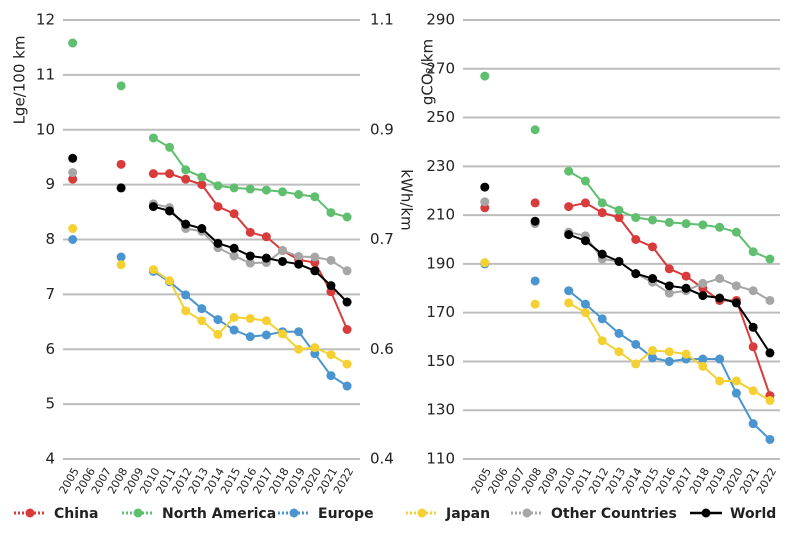 The image size is (800, 533). Describe the element at coordinates (440, 410) in the screenshot. I see `y-tick-label: 130` at that location.